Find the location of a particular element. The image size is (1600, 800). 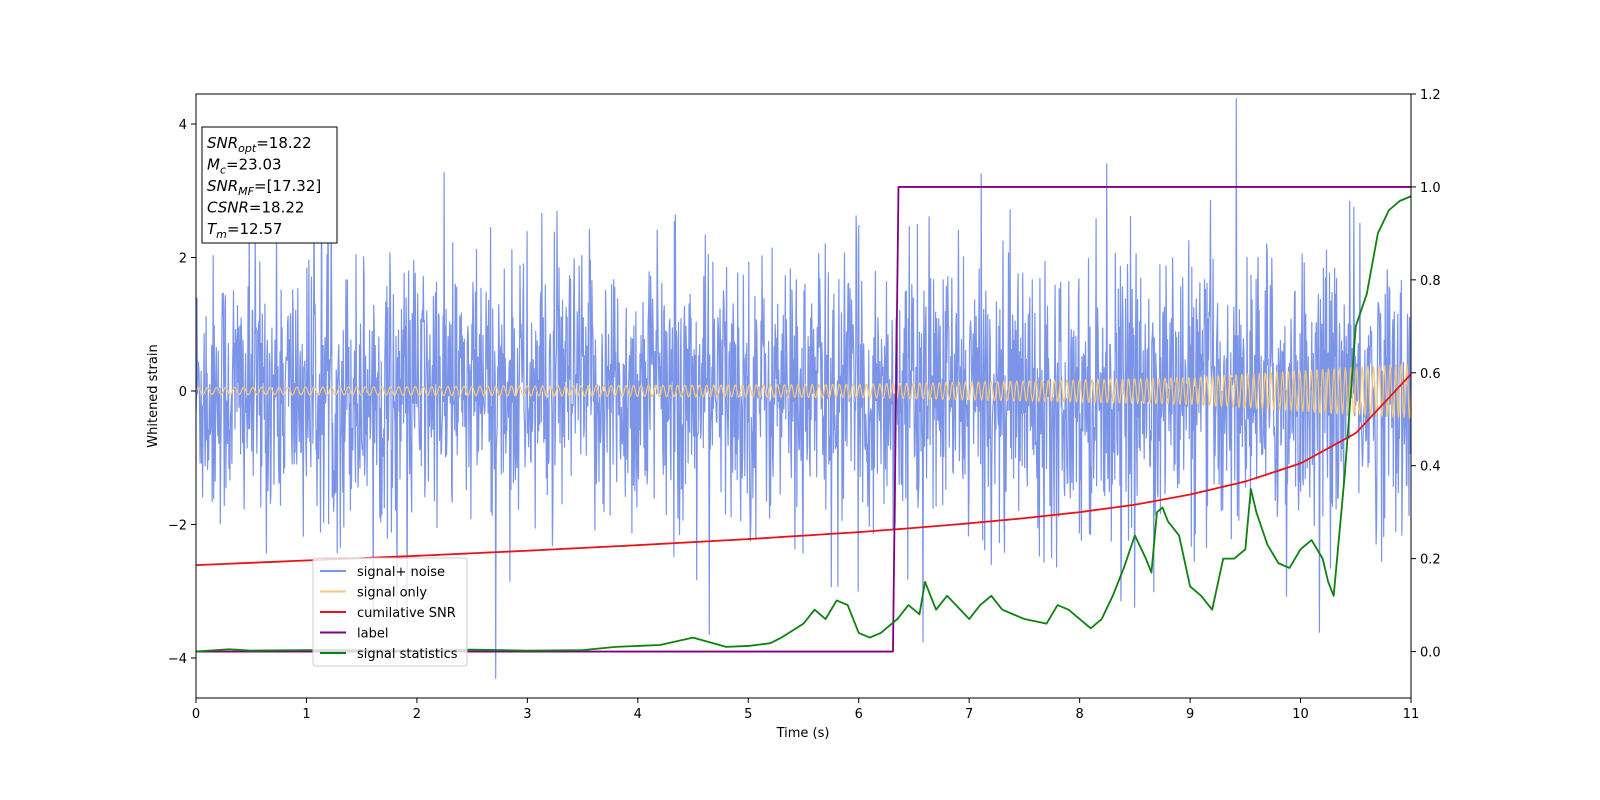

right-y-tick-label: 0.6 is located at coordinates (1430, 374).